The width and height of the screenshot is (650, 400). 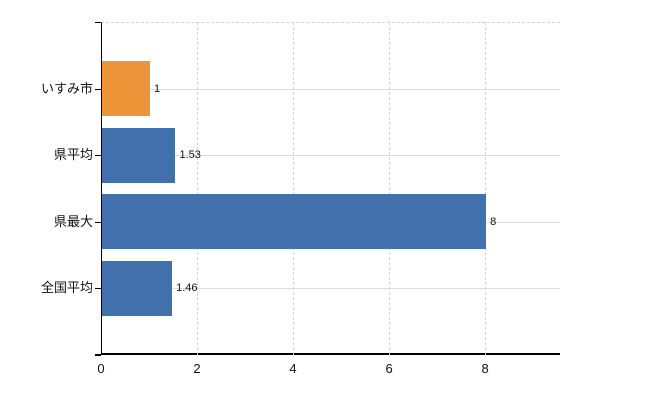 What do you see at coordinates (190, 155) in the screenshot?
I see `bar-value-label: 1.53` at bounding box center [190, 155].